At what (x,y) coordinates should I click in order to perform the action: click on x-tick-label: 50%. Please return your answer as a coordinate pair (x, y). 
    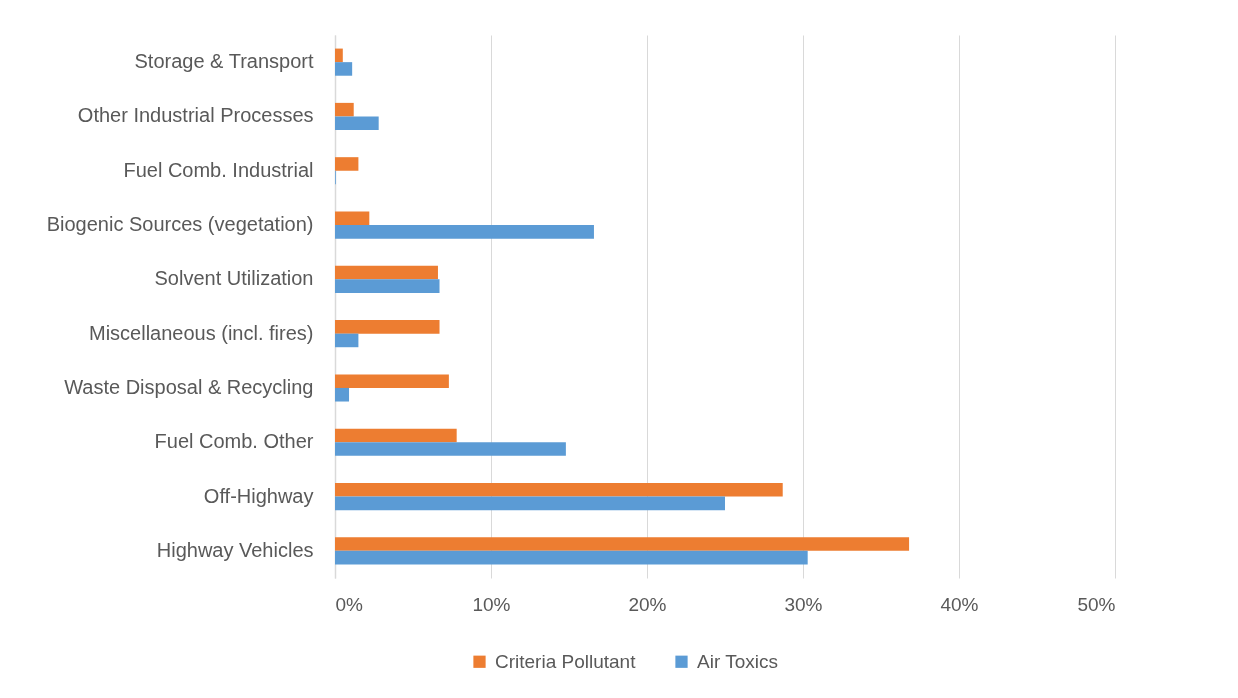
    Looking at the image, I should click on (1096, 604).